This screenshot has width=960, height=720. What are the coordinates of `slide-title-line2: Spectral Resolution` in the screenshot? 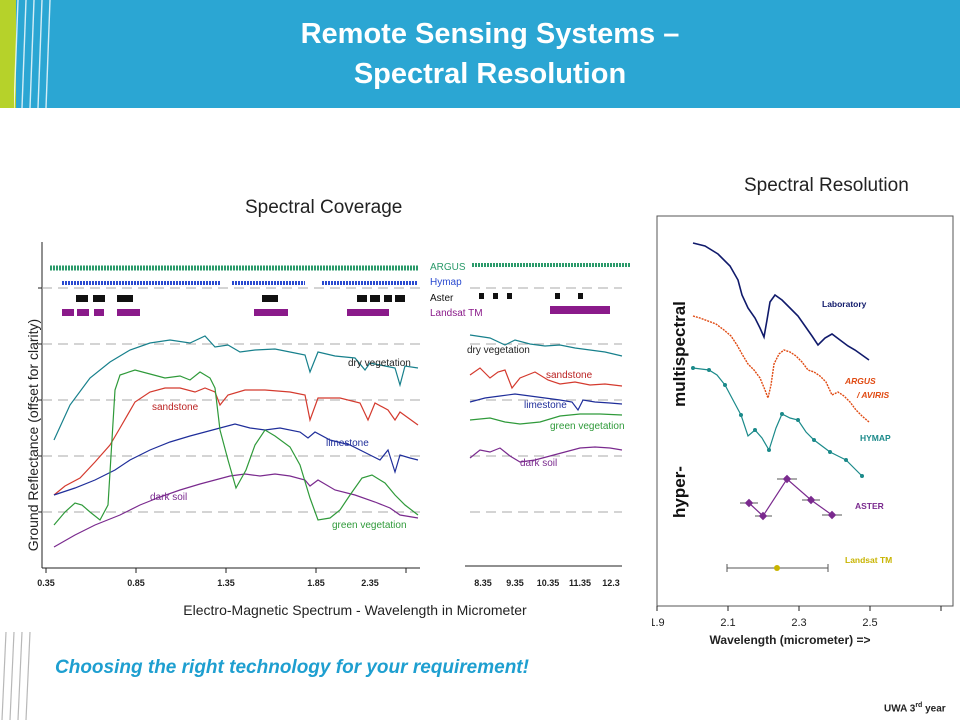 It's located at (490, 74).